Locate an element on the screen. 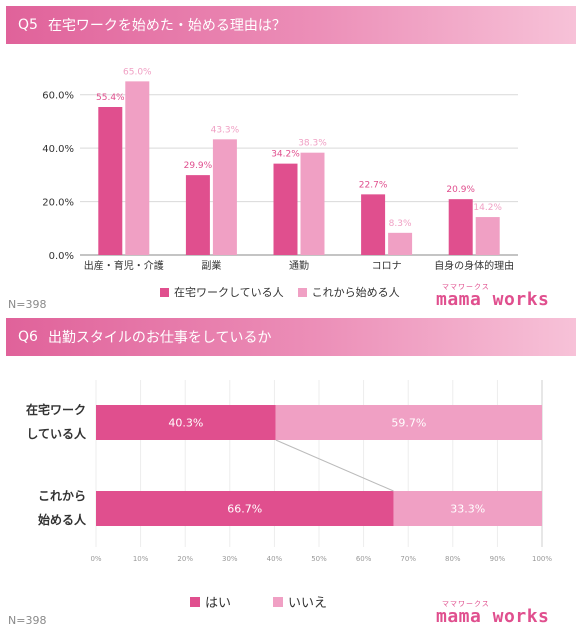 Image resolution: width=580 pixels, height=634 pixels. stacked-bar-value-label: 66.7% is located at coordinates (244, 509).